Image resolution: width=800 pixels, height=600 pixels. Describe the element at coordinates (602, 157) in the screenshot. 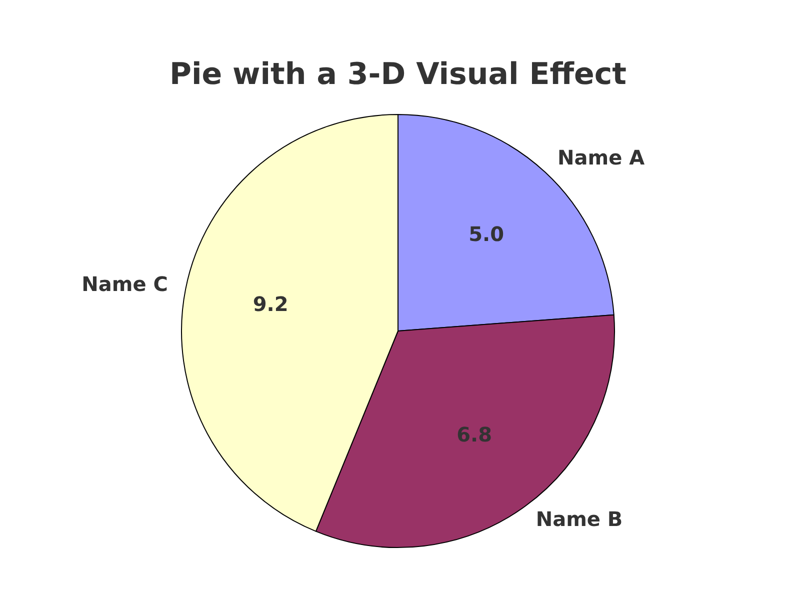

I see `slice-label: Name A` at that location.